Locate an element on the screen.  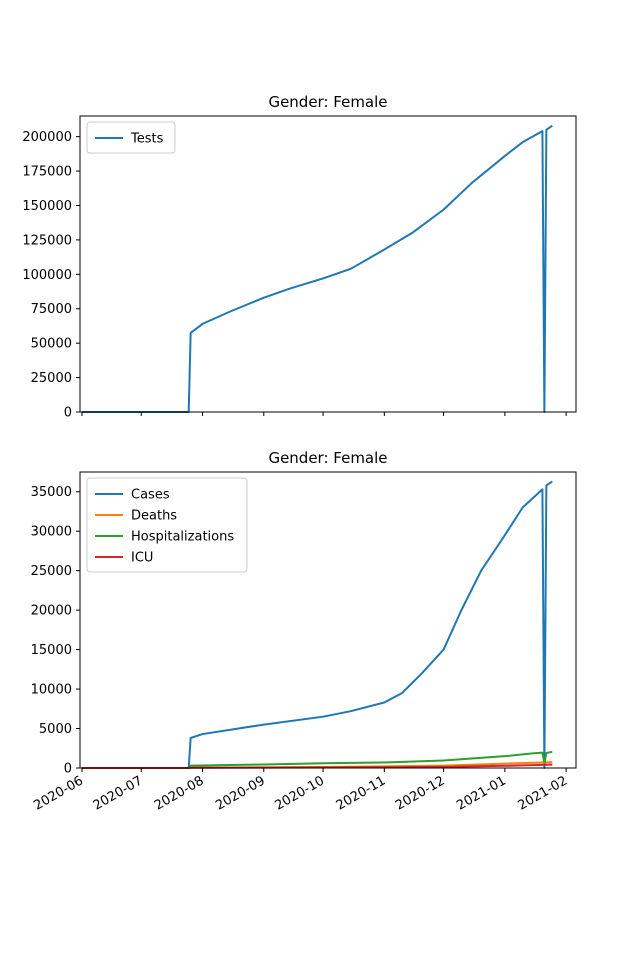
x-tick-label: 2020-08 is located at coordinates (179, 793).